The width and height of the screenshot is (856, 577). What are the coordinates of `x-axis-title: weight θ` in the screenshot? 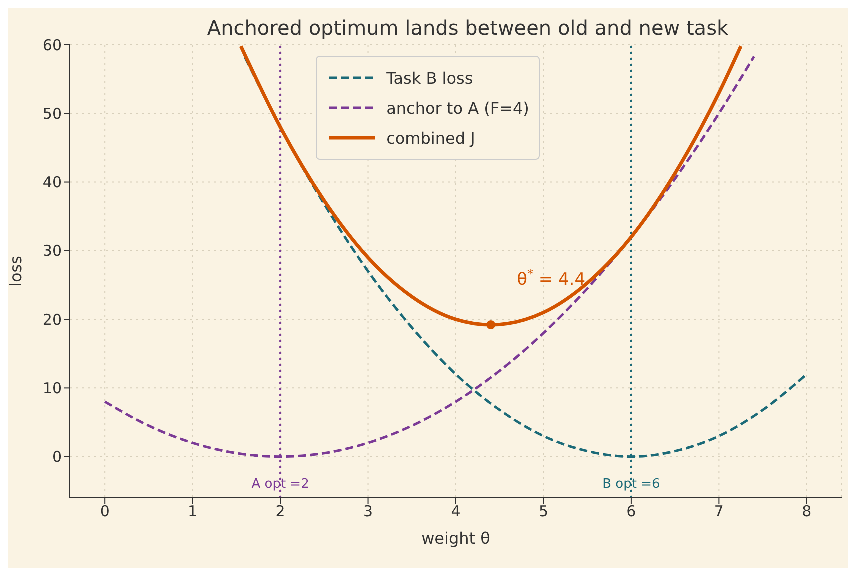 It's located at (456, 538).